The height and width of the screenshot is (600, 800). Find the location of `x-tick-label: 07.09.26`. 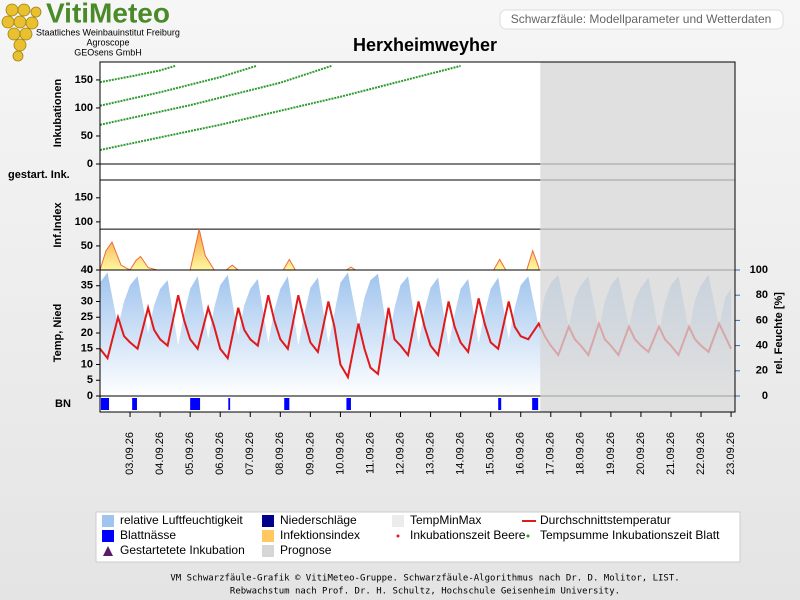

x-tick-label: 07.09.26 is located at coordinates (250, 453).